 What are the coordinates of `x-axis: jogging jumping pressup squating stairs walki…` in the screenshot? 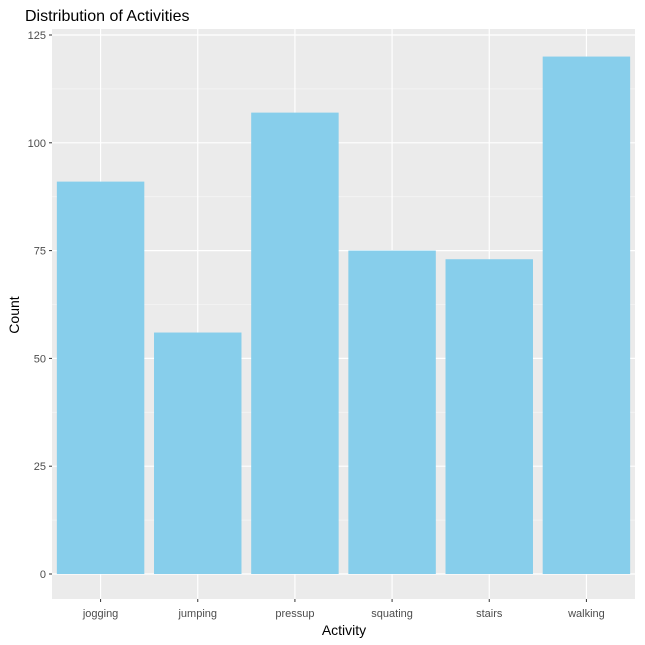 It's located at (343, 609).